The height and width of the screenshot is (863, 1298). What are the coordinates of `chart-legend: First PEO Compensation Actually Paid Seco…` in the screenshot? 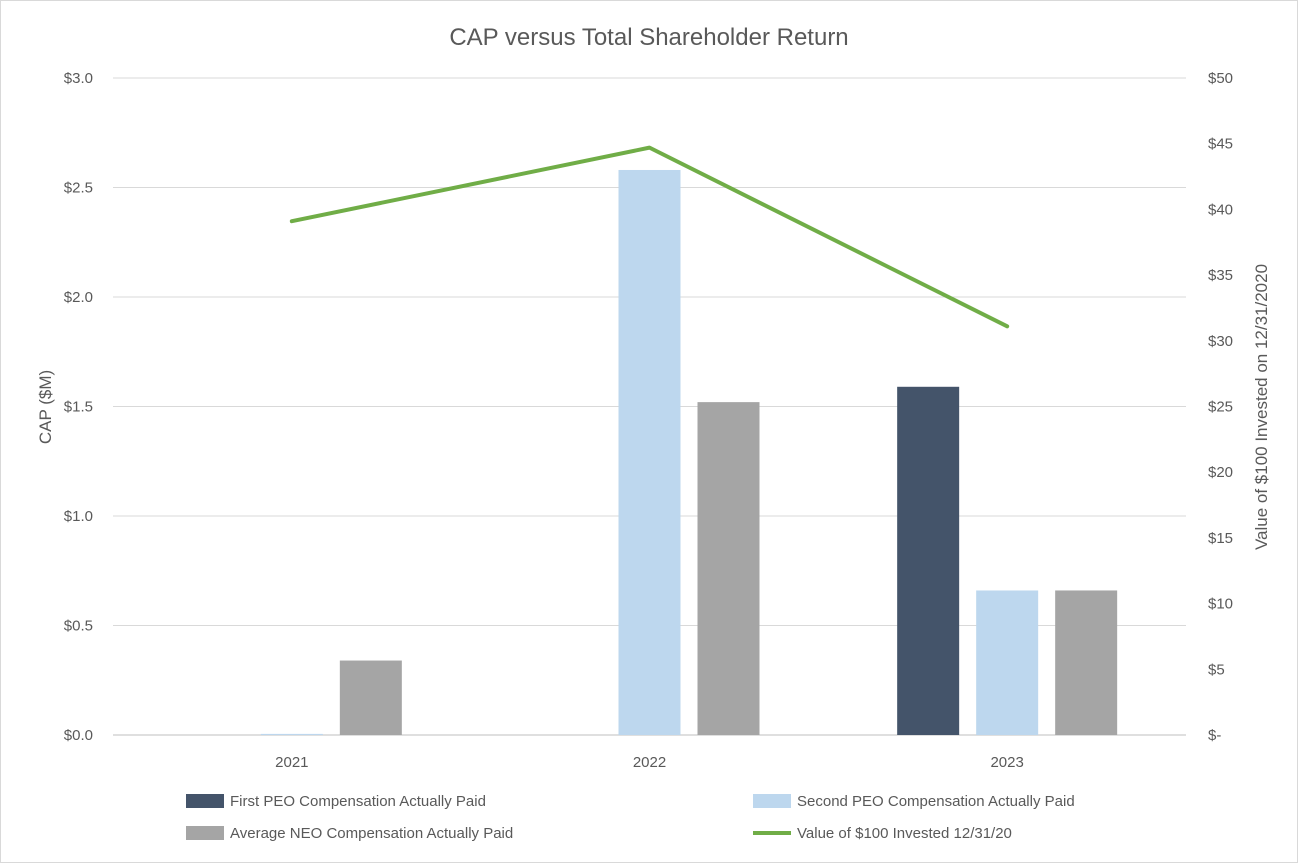 It's located at (630, 817).